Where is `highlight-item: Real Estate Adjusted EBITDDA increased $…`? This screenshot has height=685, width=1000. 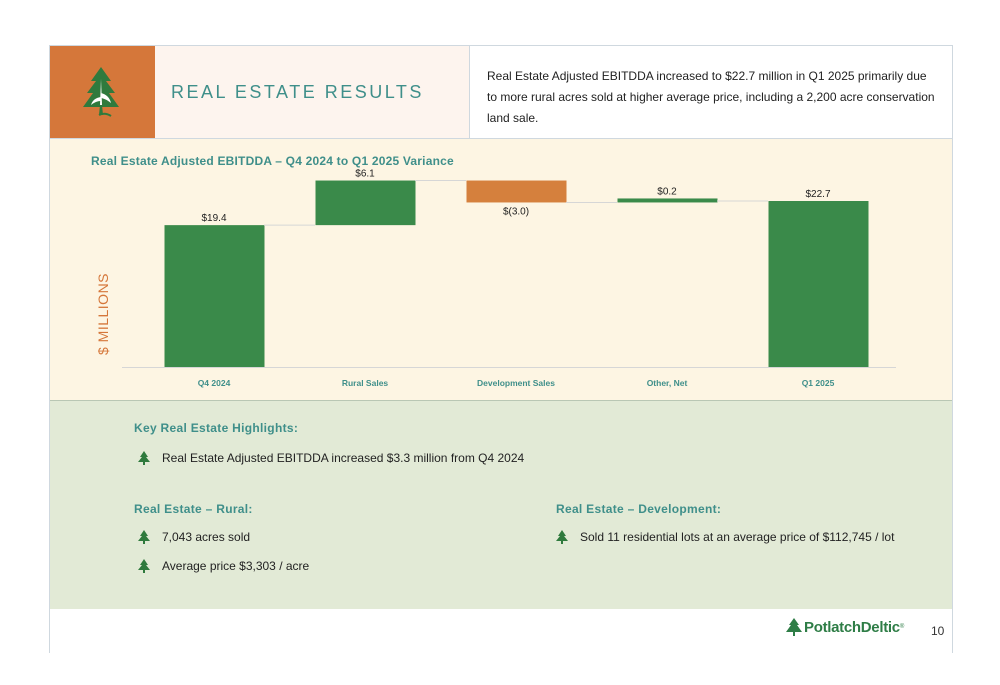 highlight-item: Real Estate Adjusted EBITDDA increased $… is located at coordinates (331, 458).